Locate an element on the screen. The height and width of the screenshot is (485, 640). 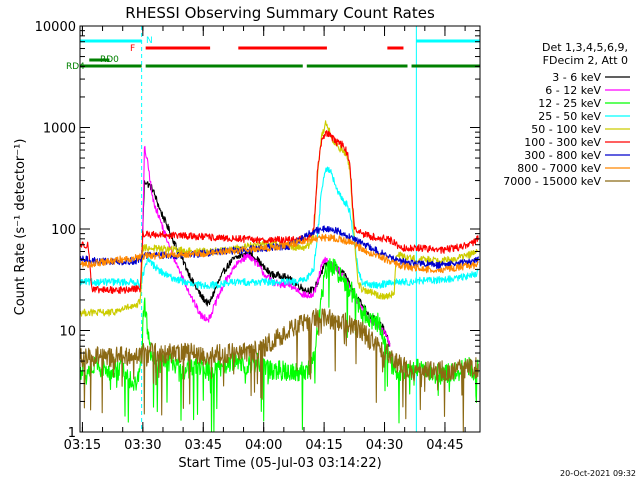
flag-rd4-label: RD4 is located at coordinates (75, 67).